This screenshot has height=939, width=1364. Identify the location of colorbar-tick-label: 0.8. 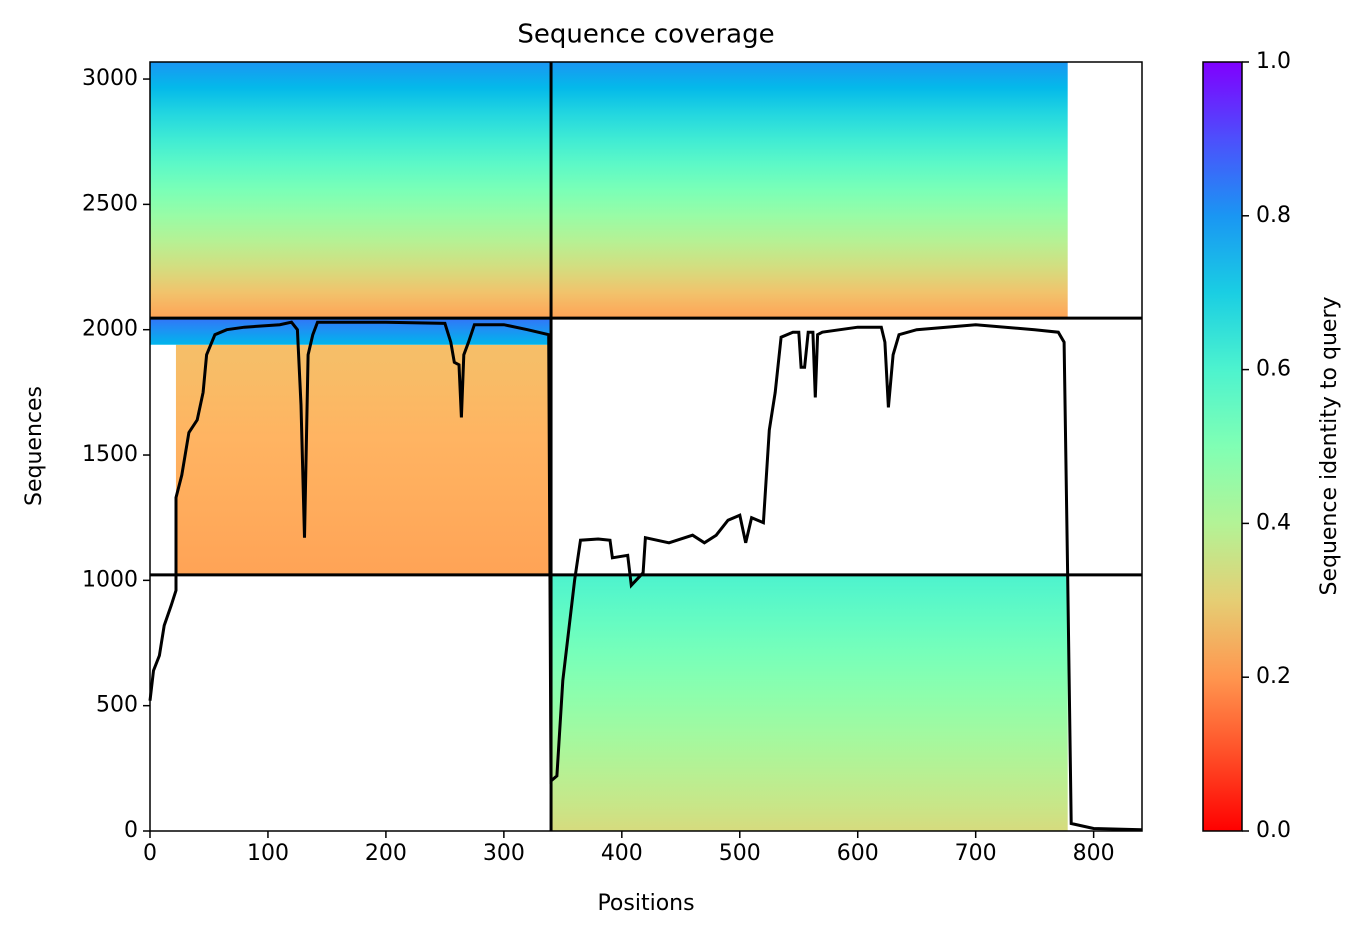
(1273, 215).